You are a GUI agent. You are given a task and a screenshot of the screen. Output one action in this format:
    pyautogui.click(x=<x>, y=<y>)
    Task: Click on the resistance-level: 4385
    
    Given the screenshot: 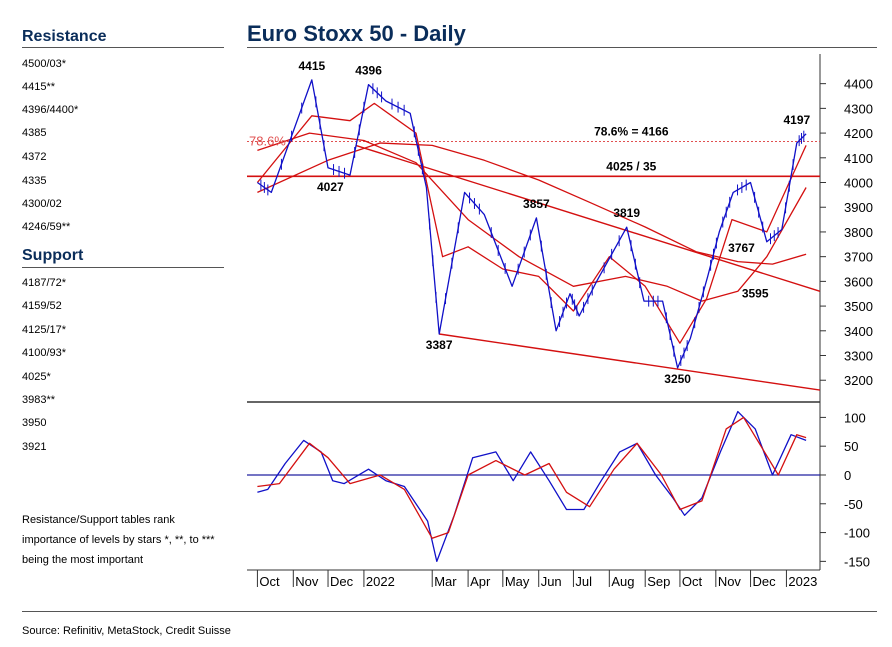 What is the action you would take?
    pyautogui.click(x=34, y=133)
    